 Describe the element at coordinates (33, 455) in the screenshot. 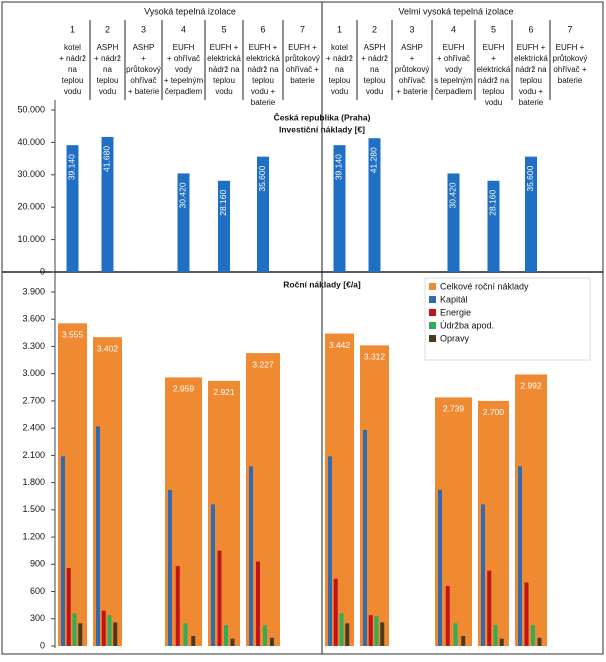

I see `y-tick-label: 2.100` at that location.